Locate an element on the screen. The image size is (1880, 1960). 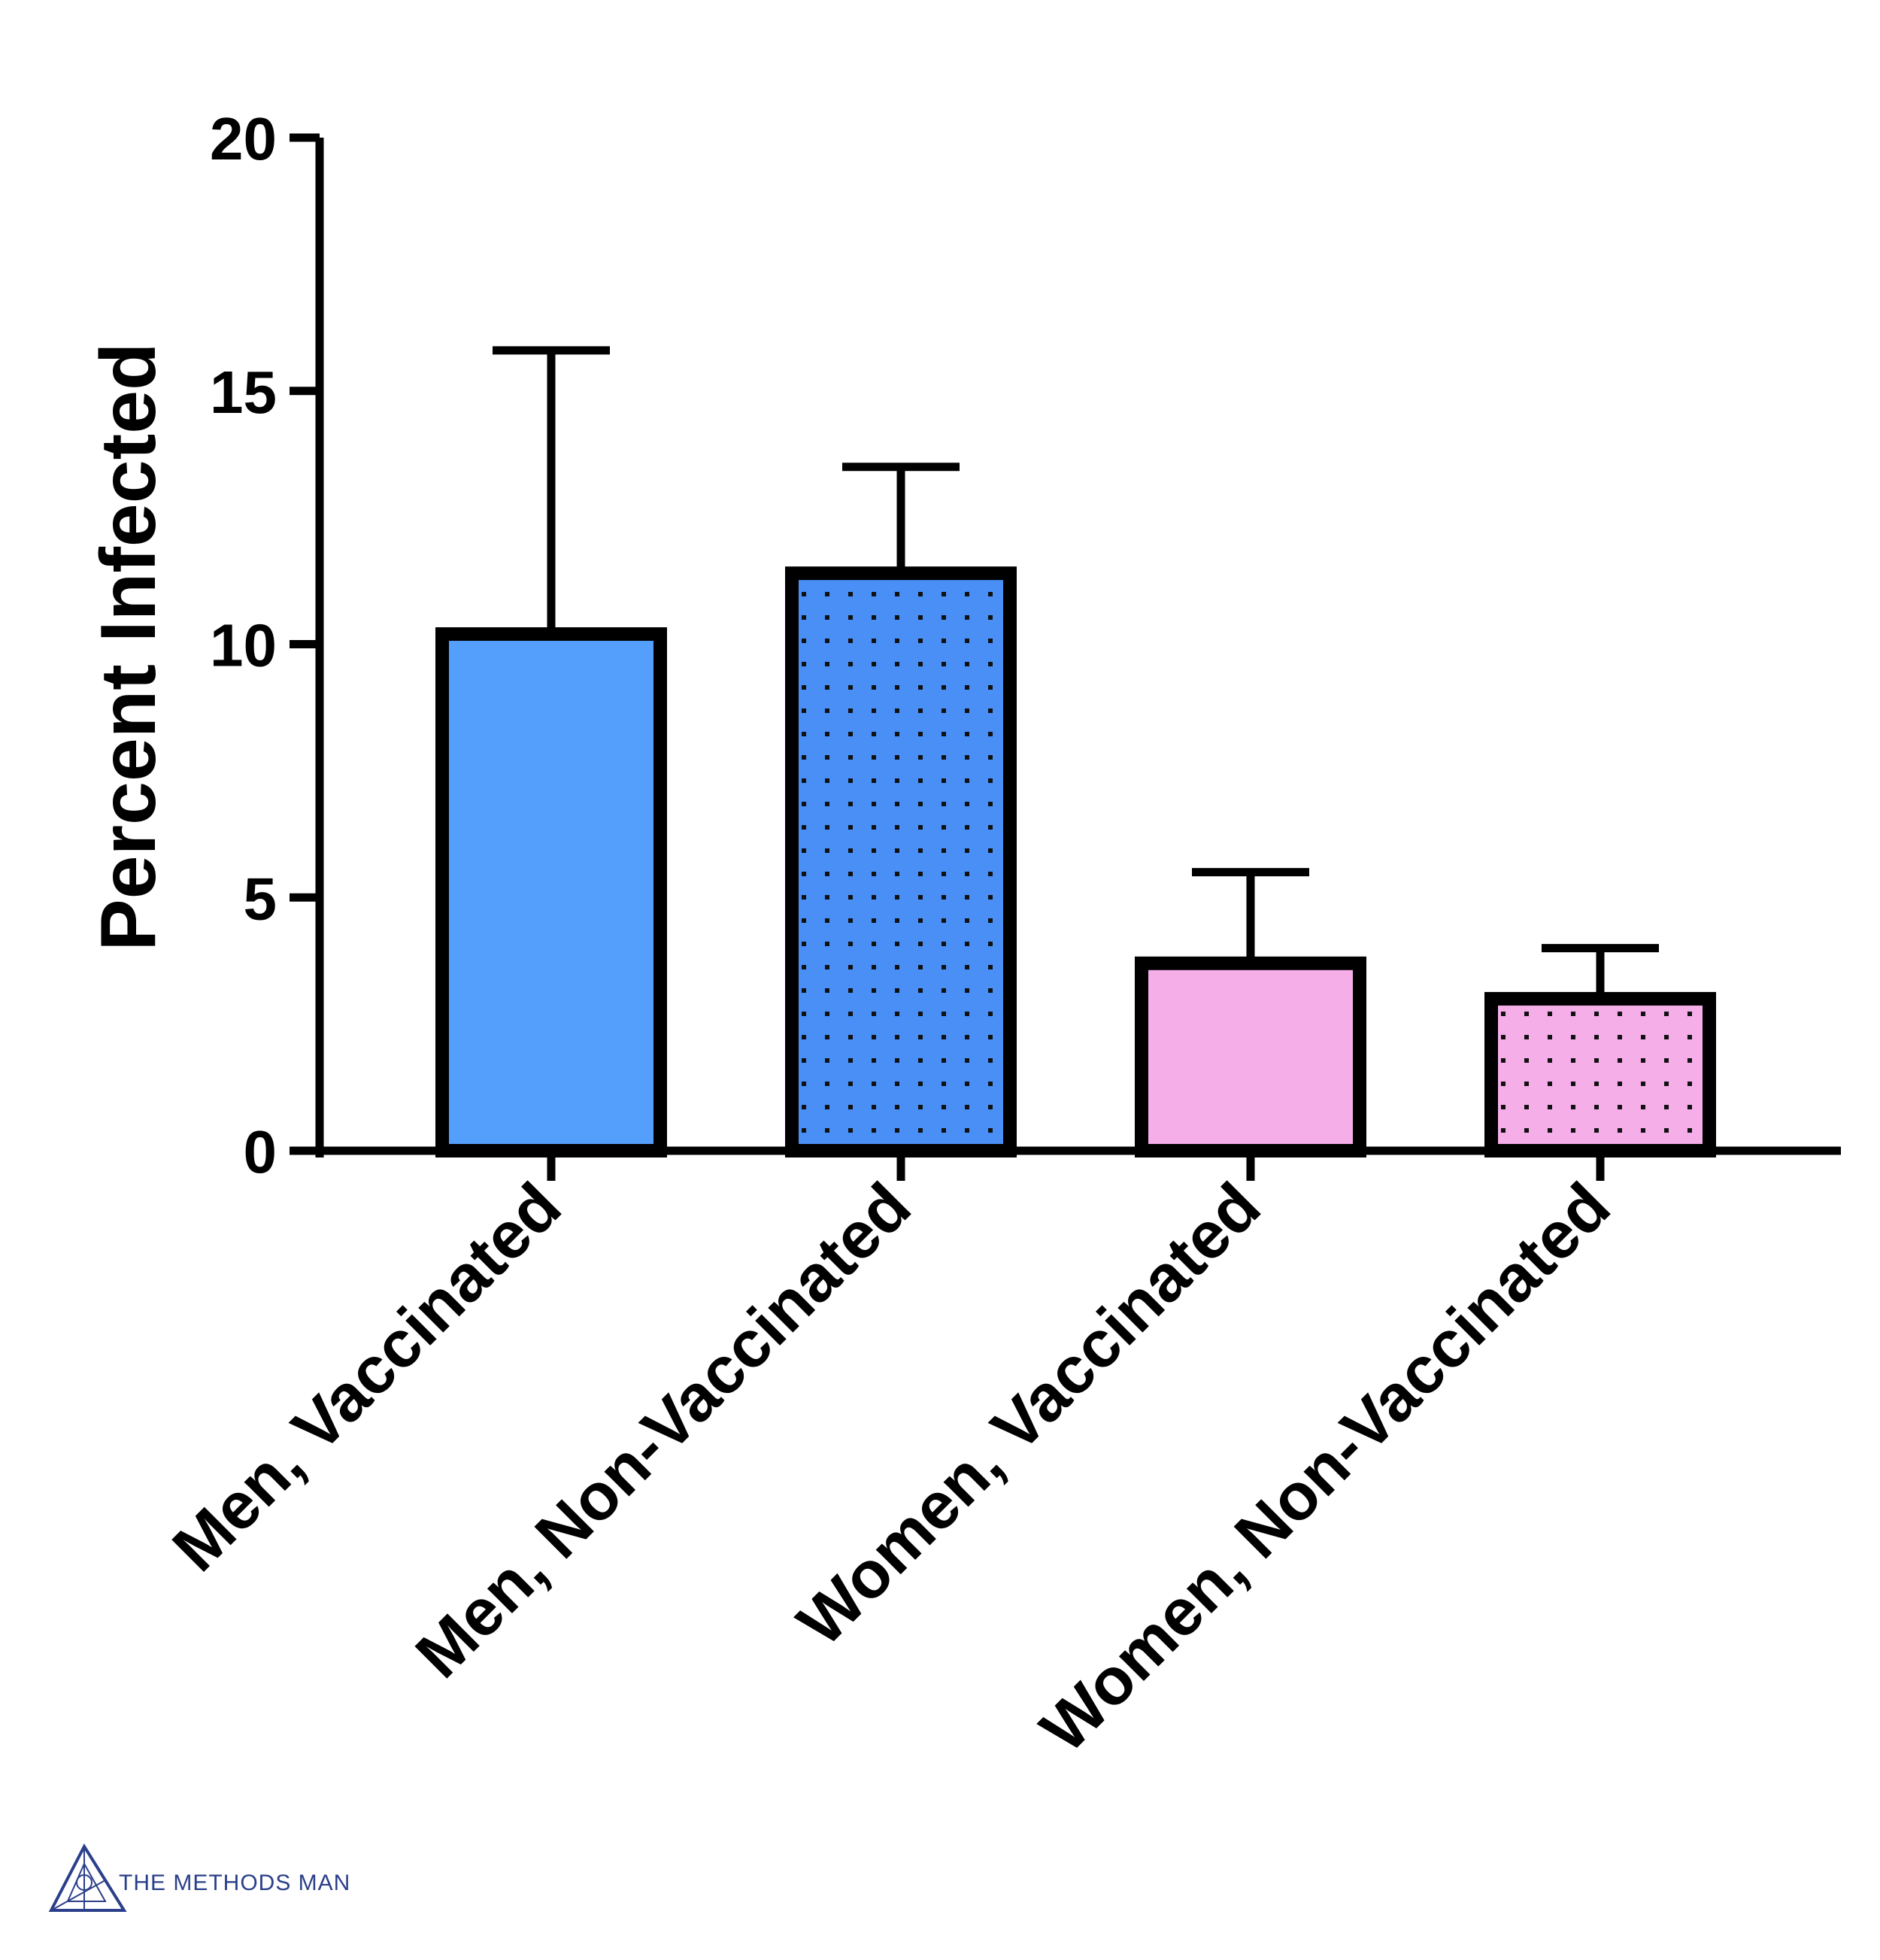
watermark-logo: THE METHODS MAN is located at coordinates (199, 1877).